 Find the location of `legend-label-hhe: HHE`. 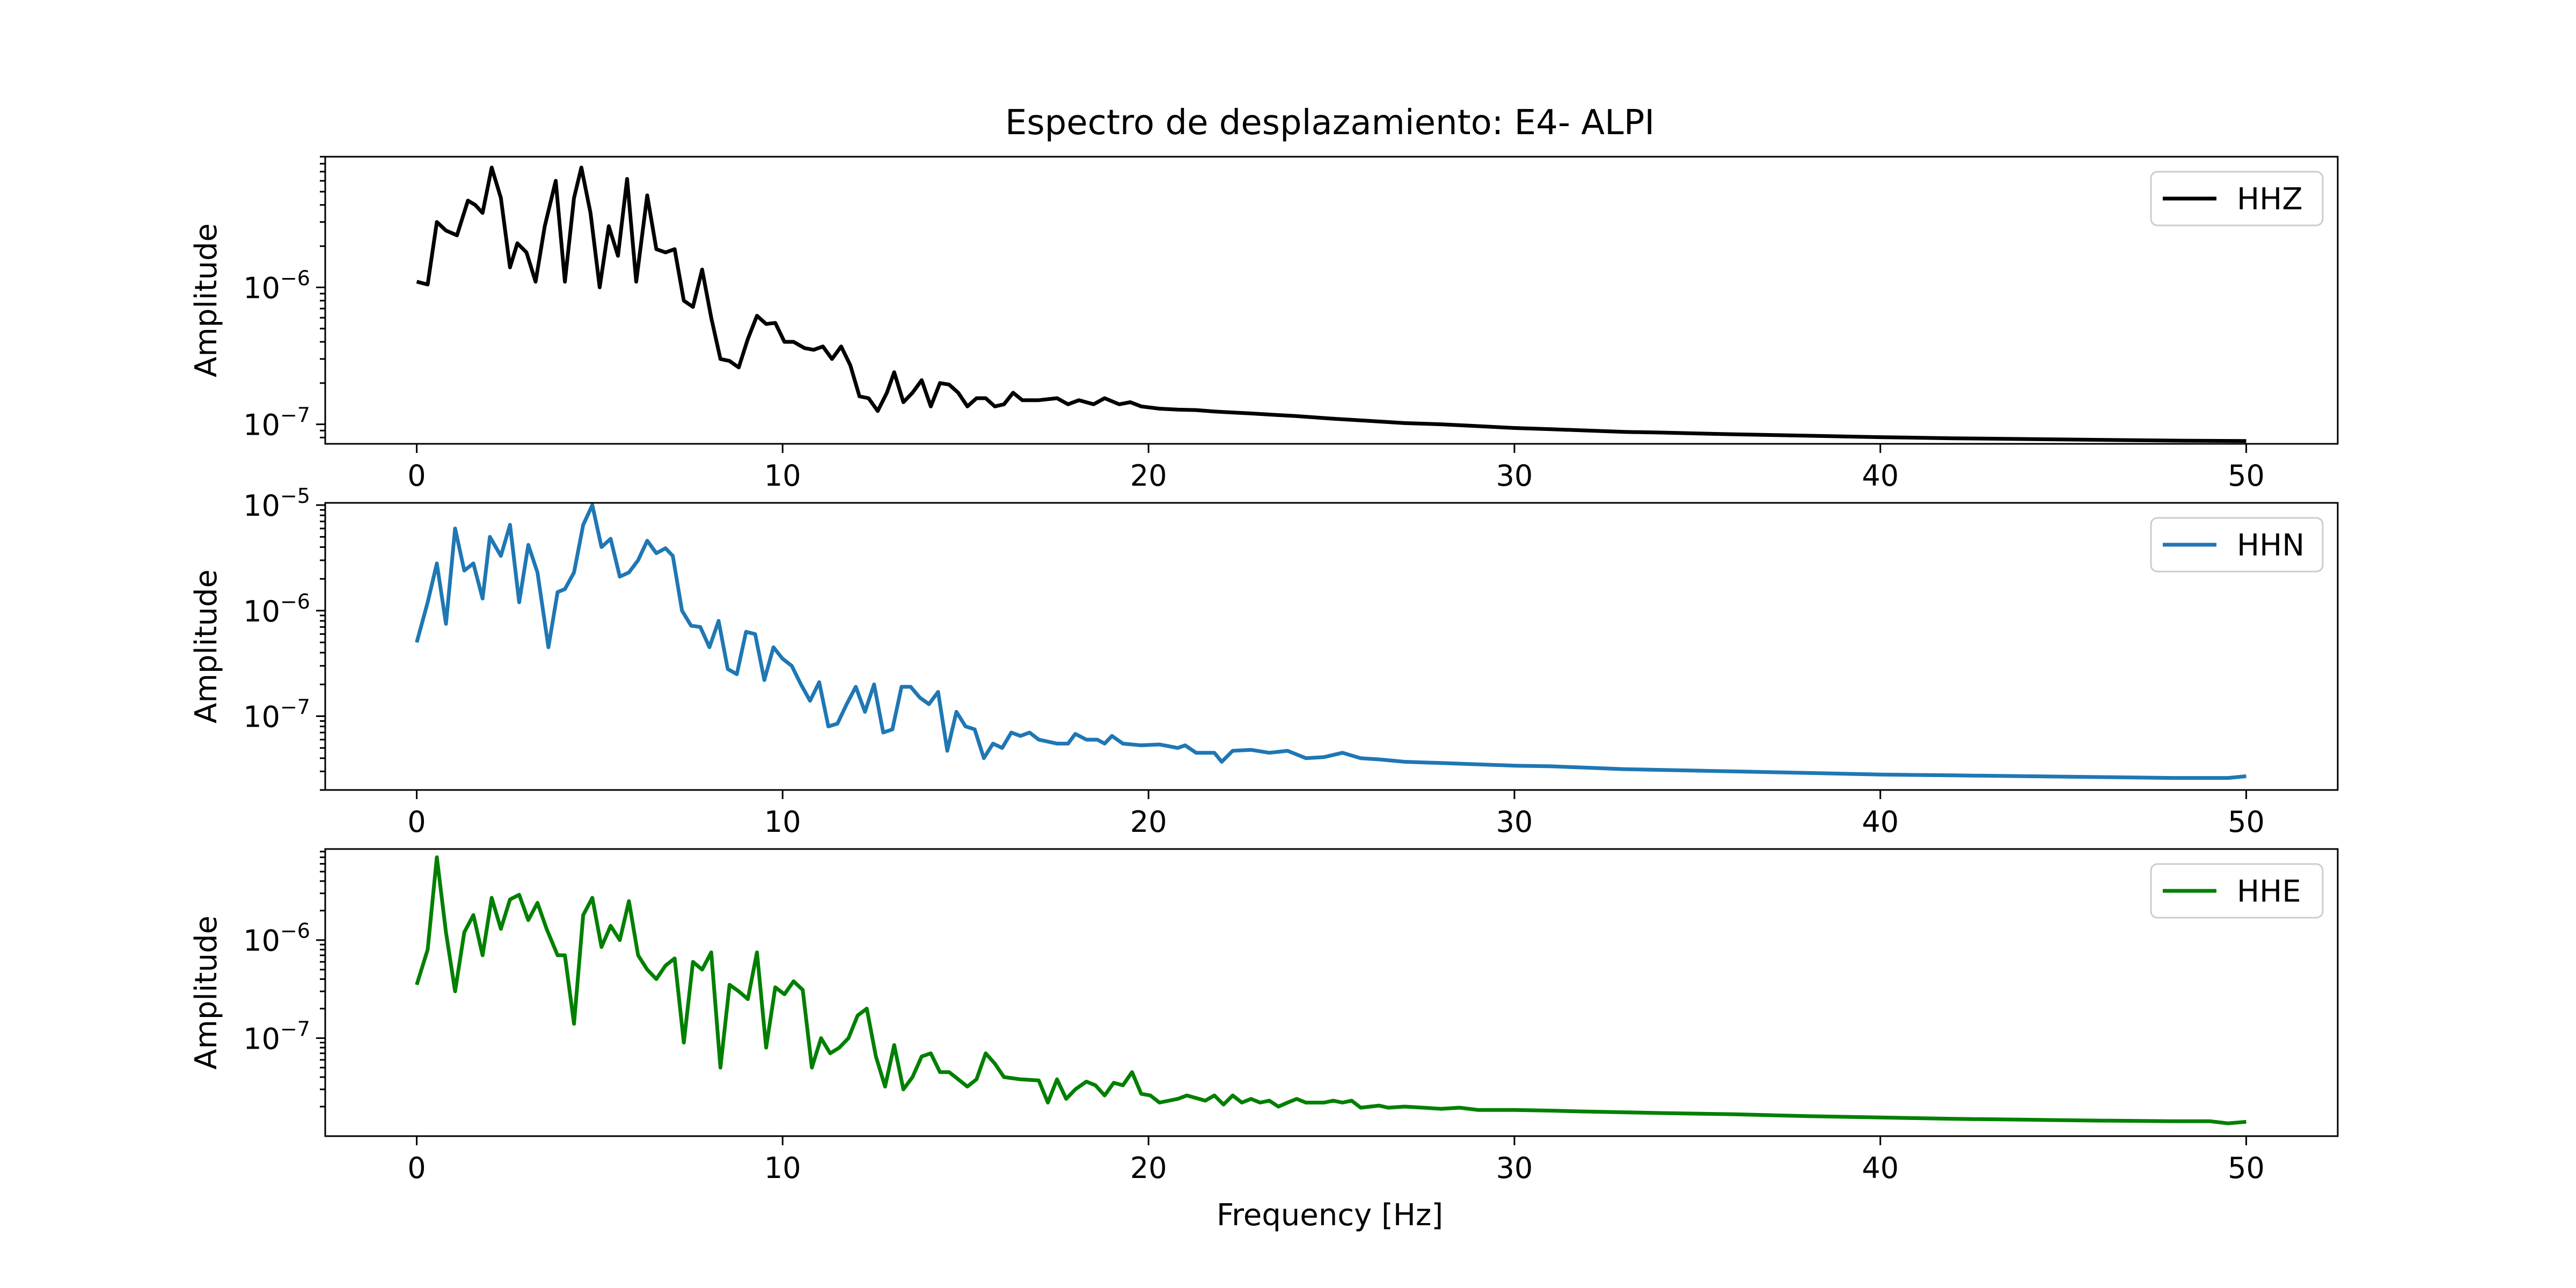

legend-label-hhe: HHE is located at coordinates (2269, 891).